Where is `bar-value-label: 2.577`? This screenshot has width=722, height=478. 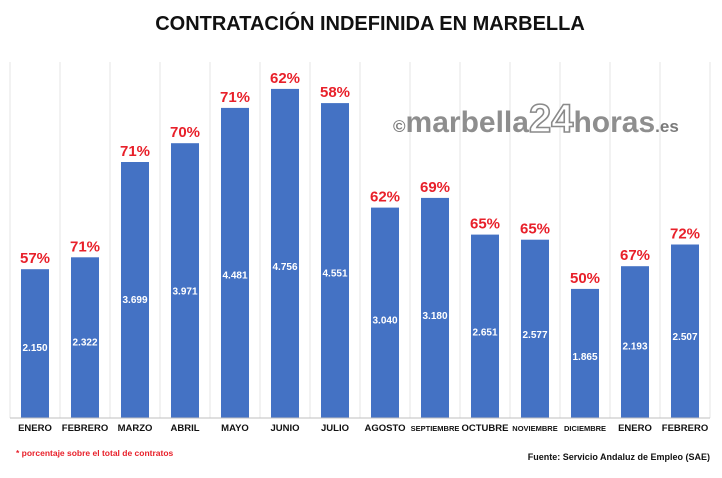
bar-value-label: 2.577 is located at coordinates (534, 335).